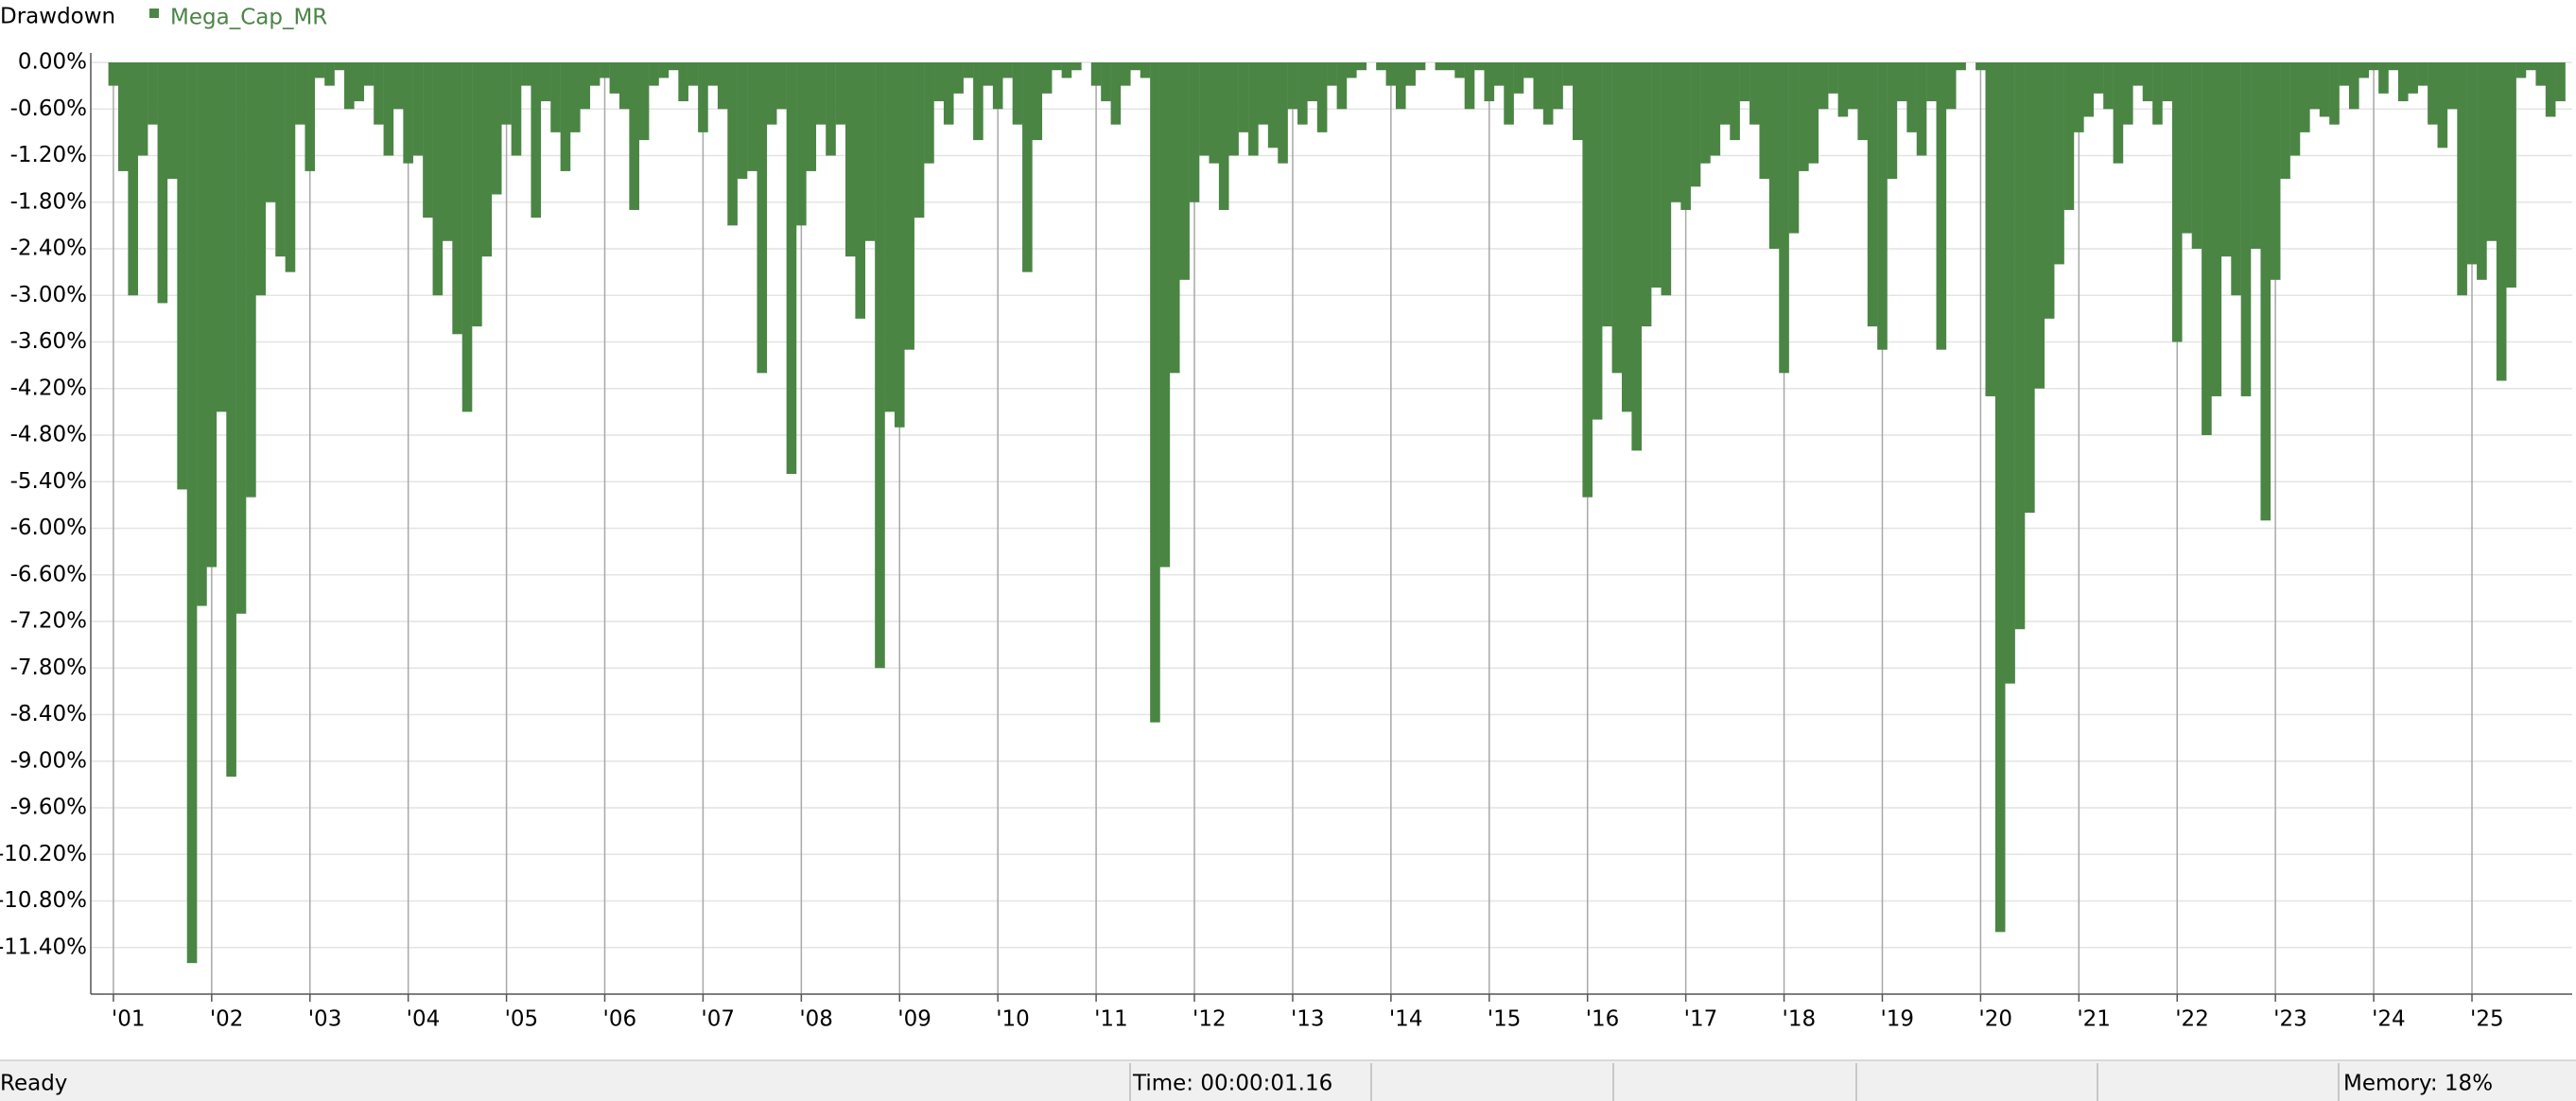 The width and height of the screenshot is (2576, 1101). Describe the element at coordinates (43, 947) in the screenshot. I see `y-tick-label: -11.40%` at that location.